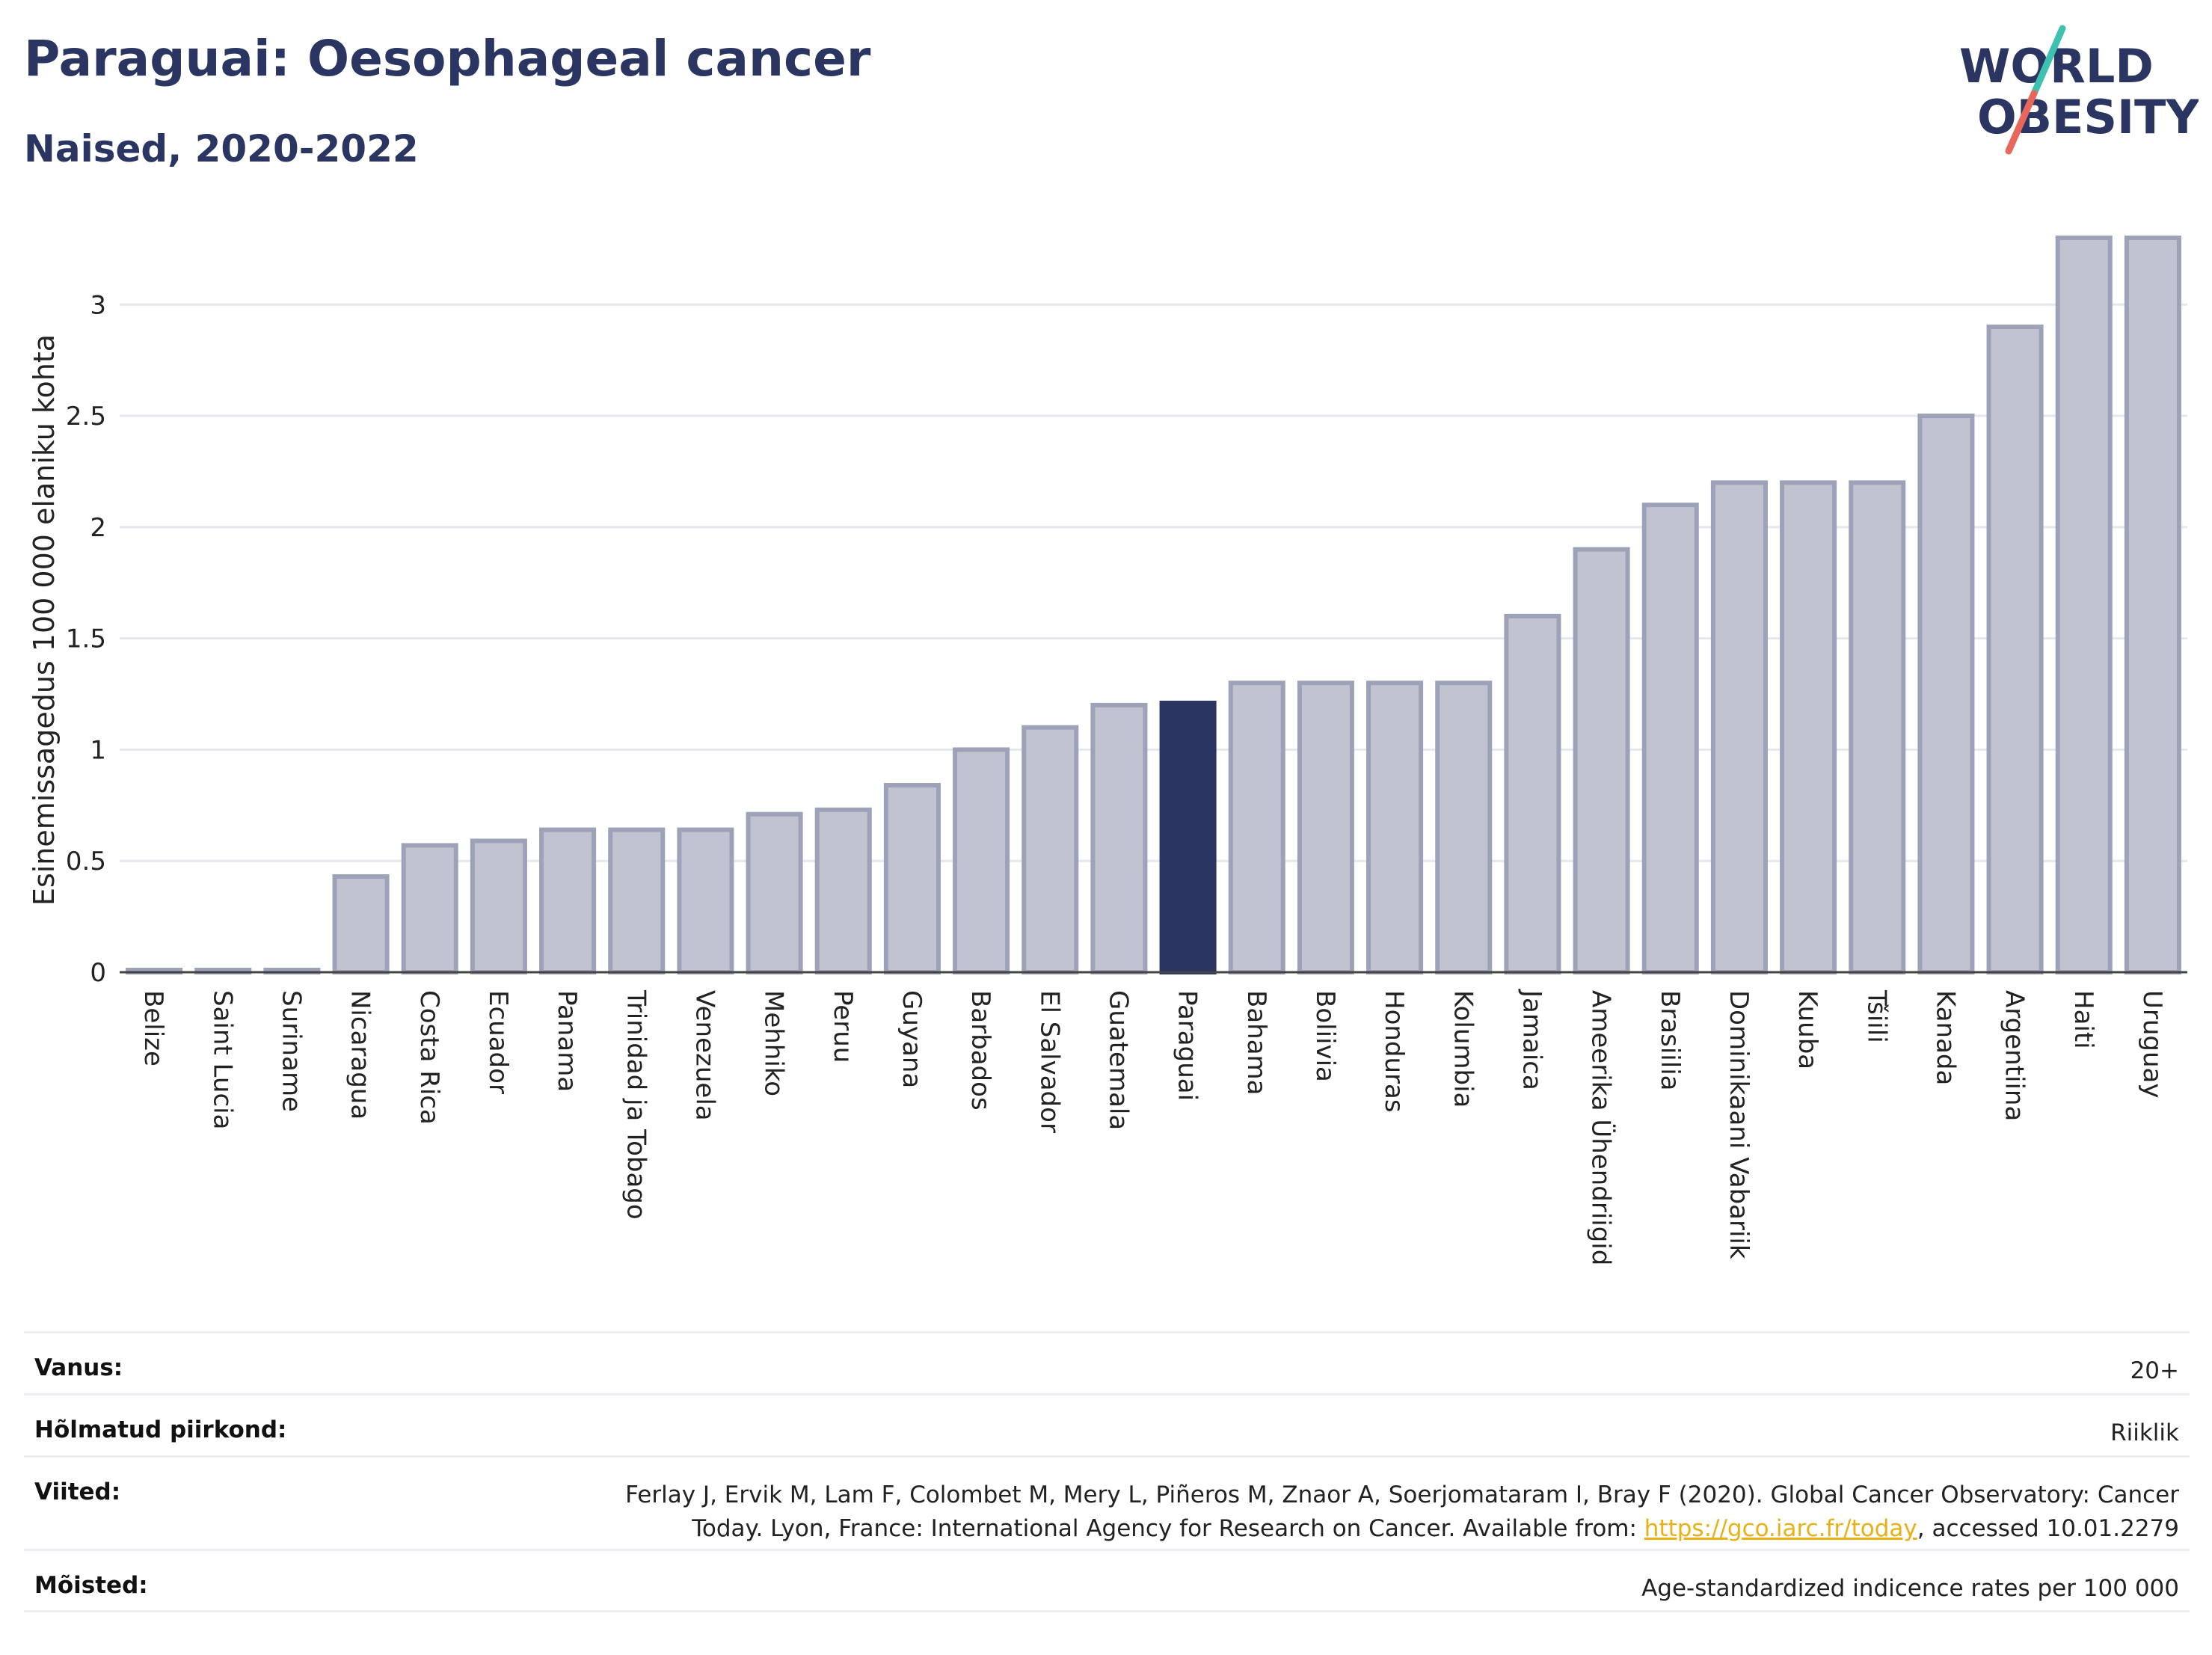 The width and height of the screenshot is (2212, 1655). Describe the element at coordinates (774, 1043) in the screenshot. I see `x-tick-label: Mehhiko` at that location.